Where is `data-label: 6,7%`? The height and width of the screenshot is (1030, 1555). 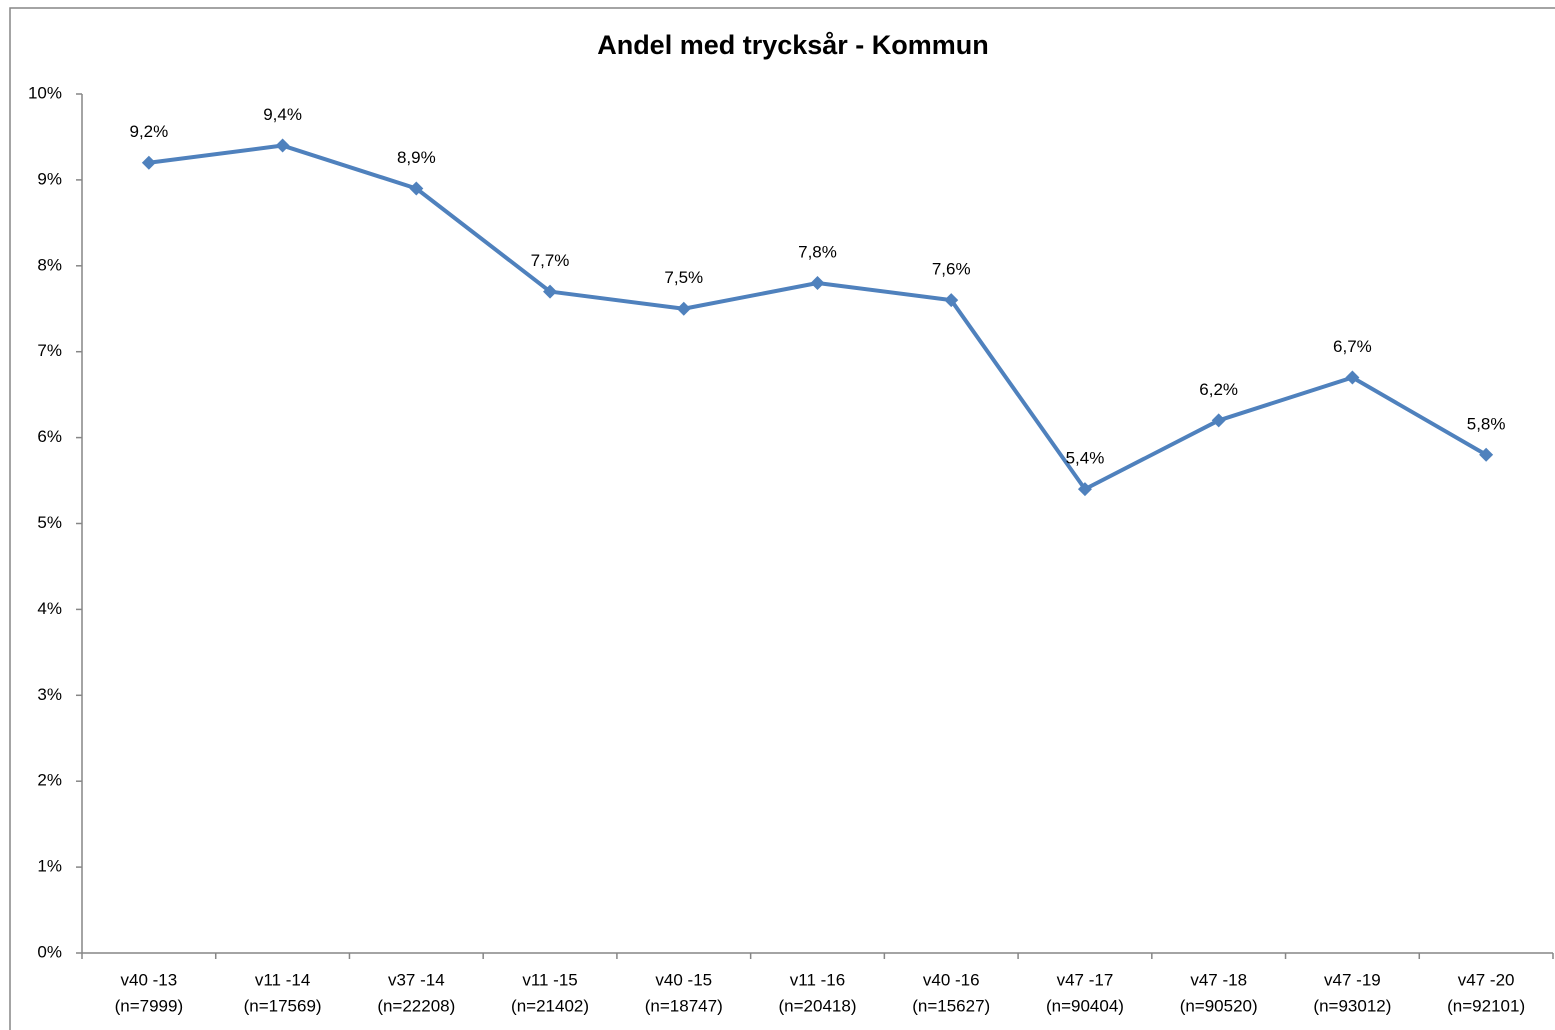 data-label: 6,7% is located at coordinates (1352, 346).